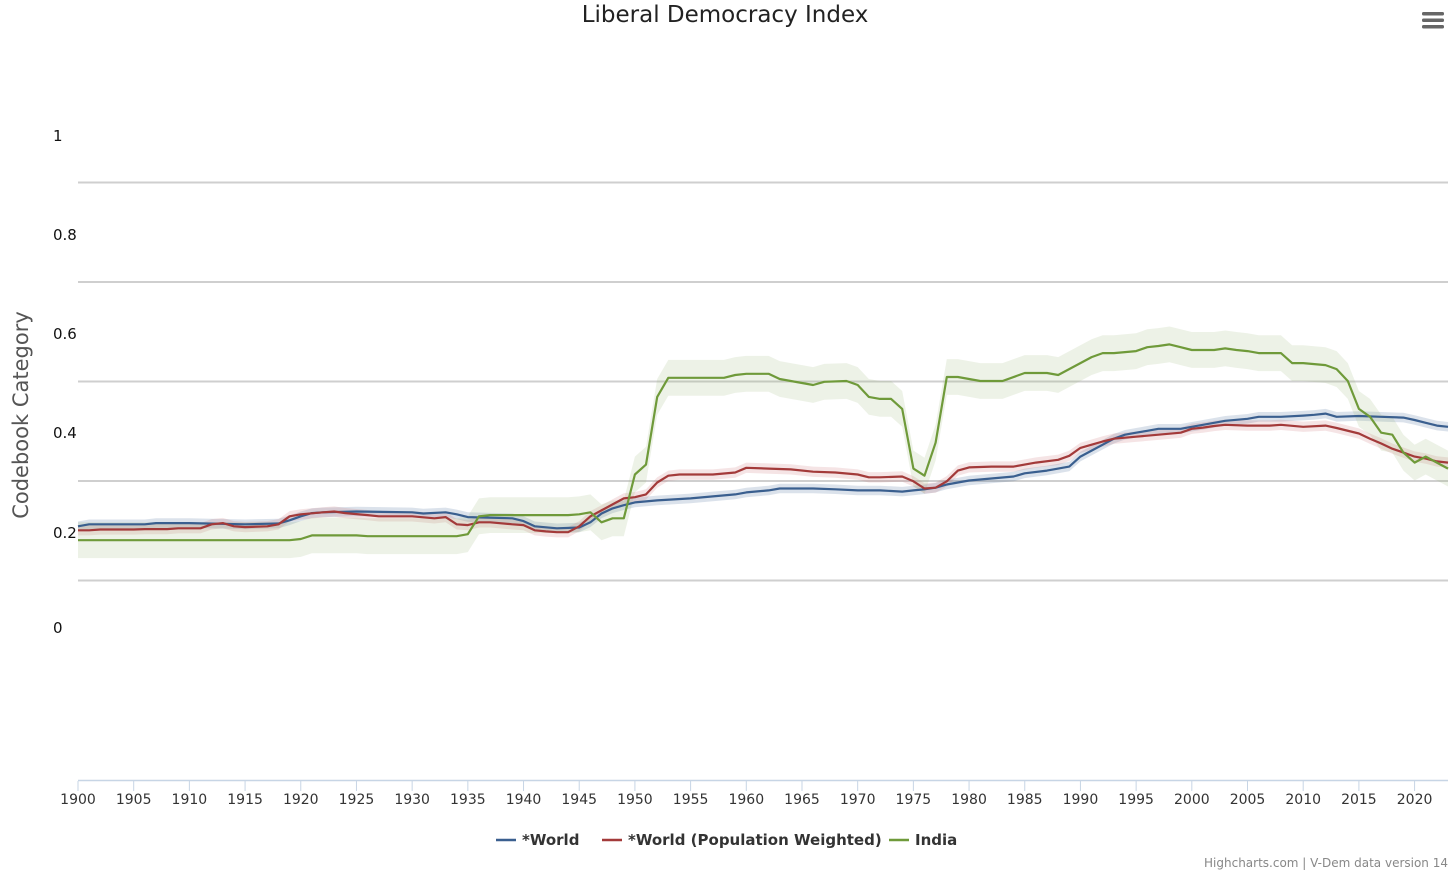  I want to click on x-tick-label: 1970, so click(858, 800).